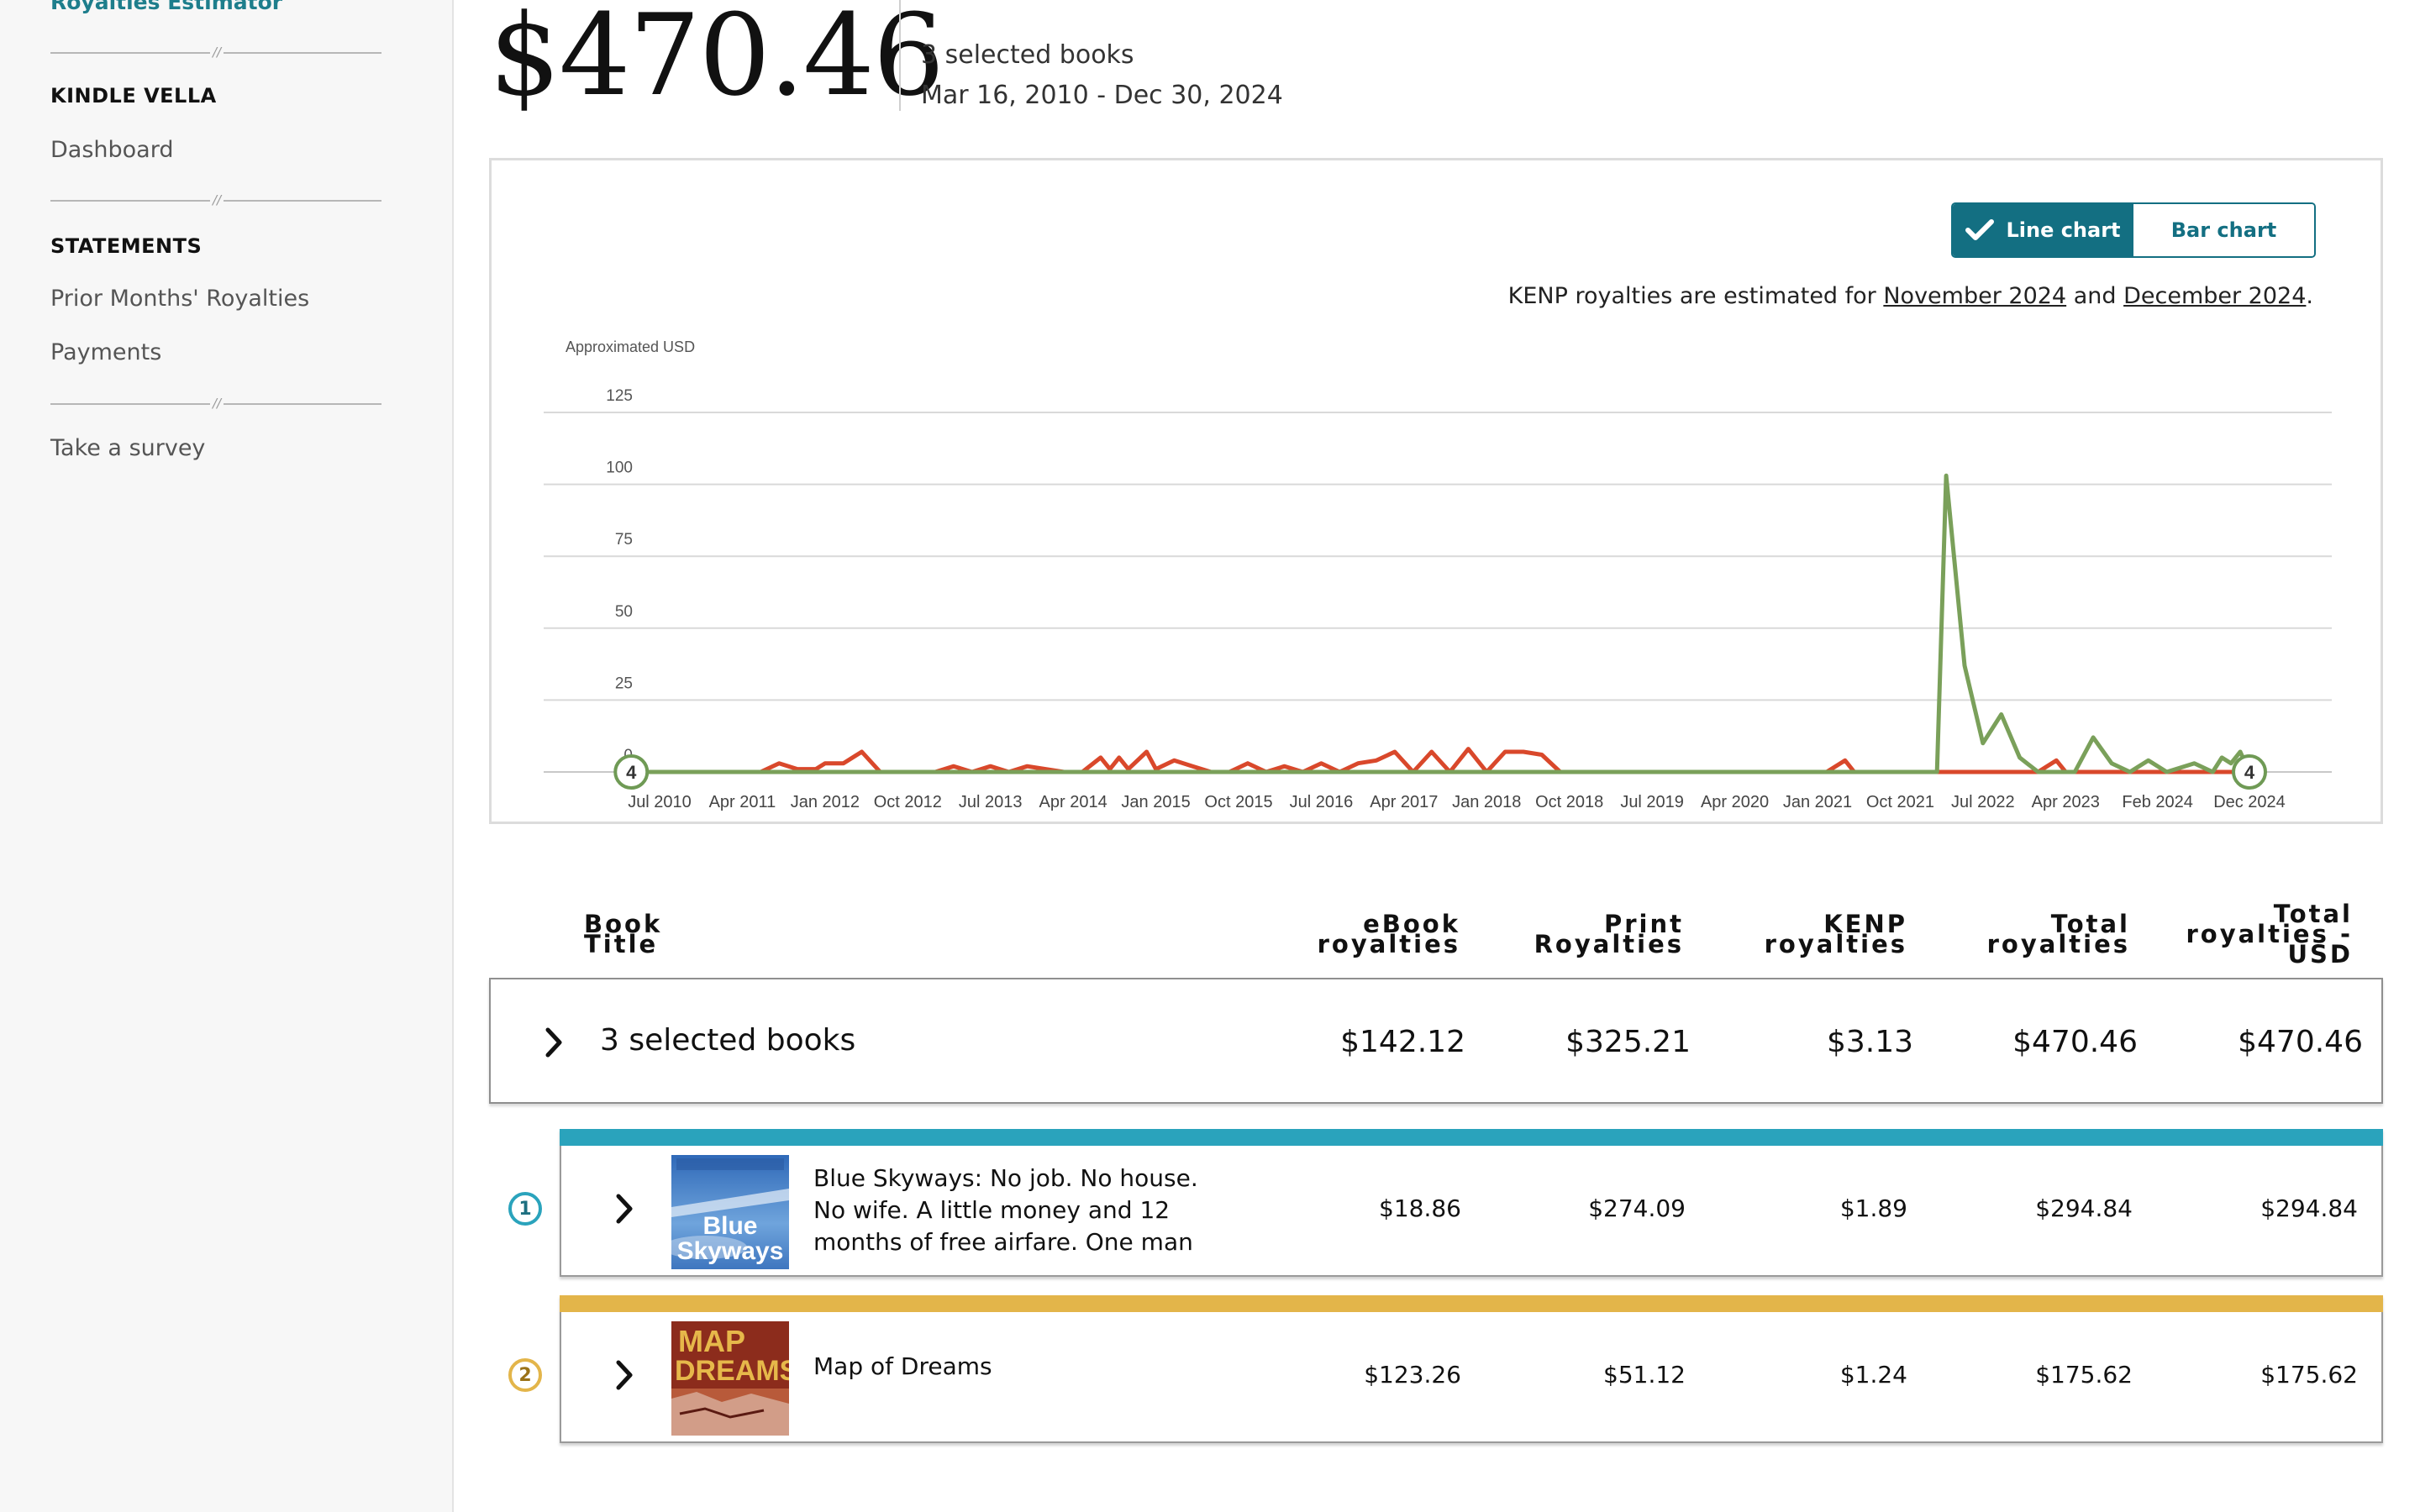 The image size is (2420, 1512). I want to click on y-tick-label: 125, so click(619, 396).